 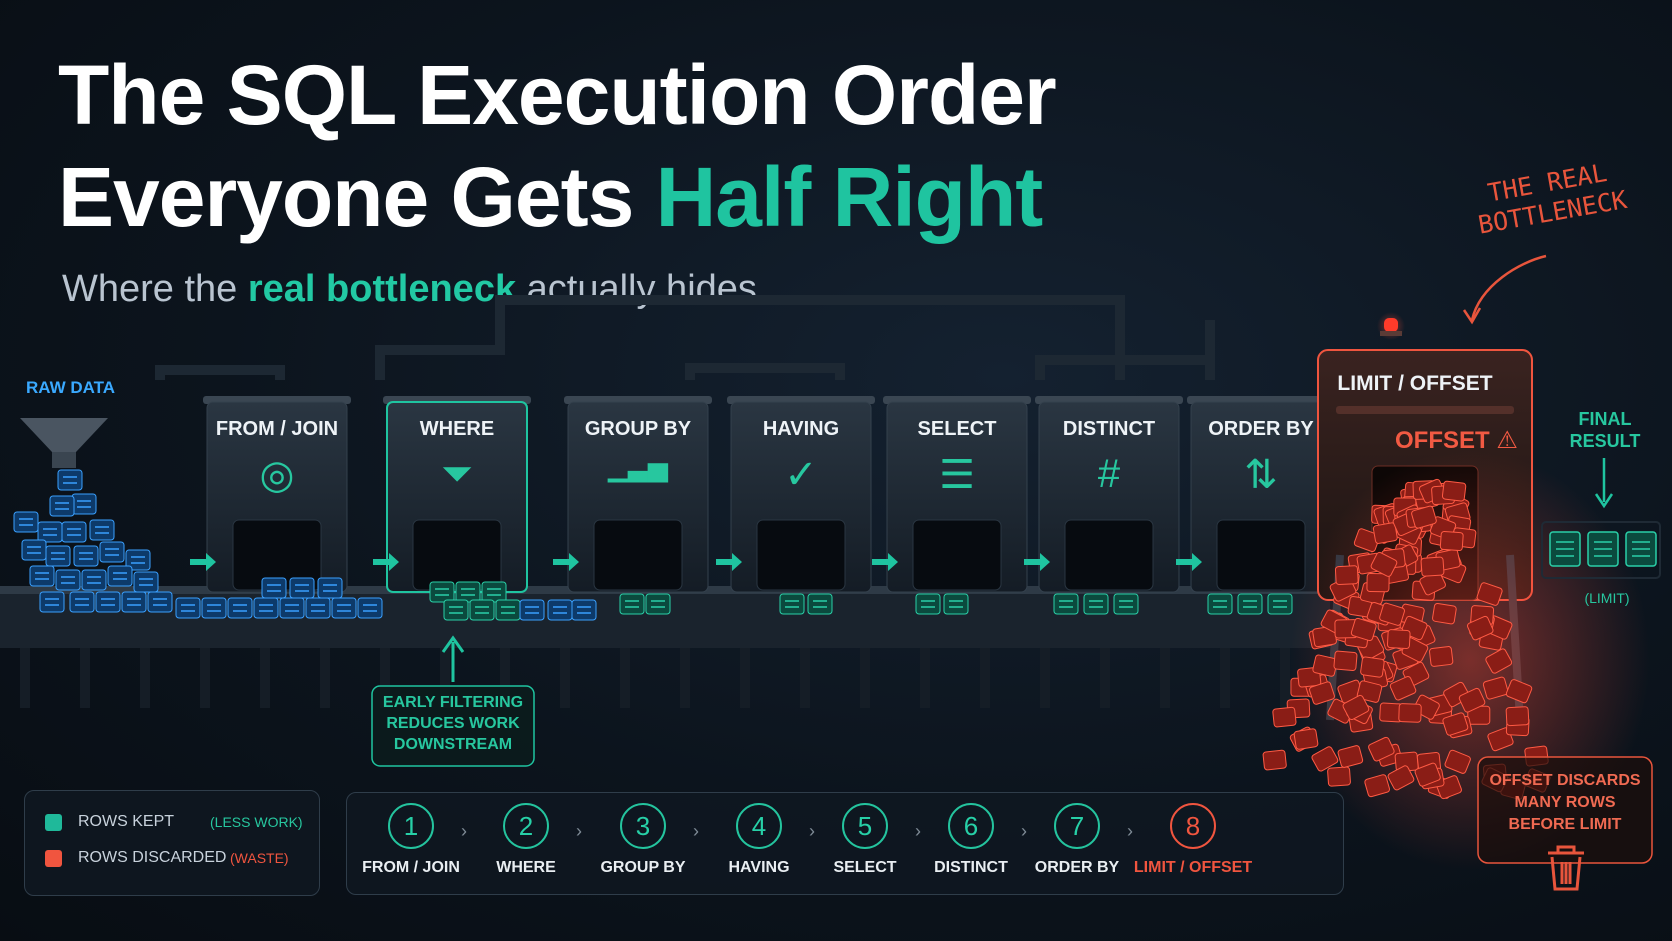 What do you see at coordinates (411, 867) in the screenshot?
I see `step-label: FROM / JOIN` at bounding box center [411, 867].